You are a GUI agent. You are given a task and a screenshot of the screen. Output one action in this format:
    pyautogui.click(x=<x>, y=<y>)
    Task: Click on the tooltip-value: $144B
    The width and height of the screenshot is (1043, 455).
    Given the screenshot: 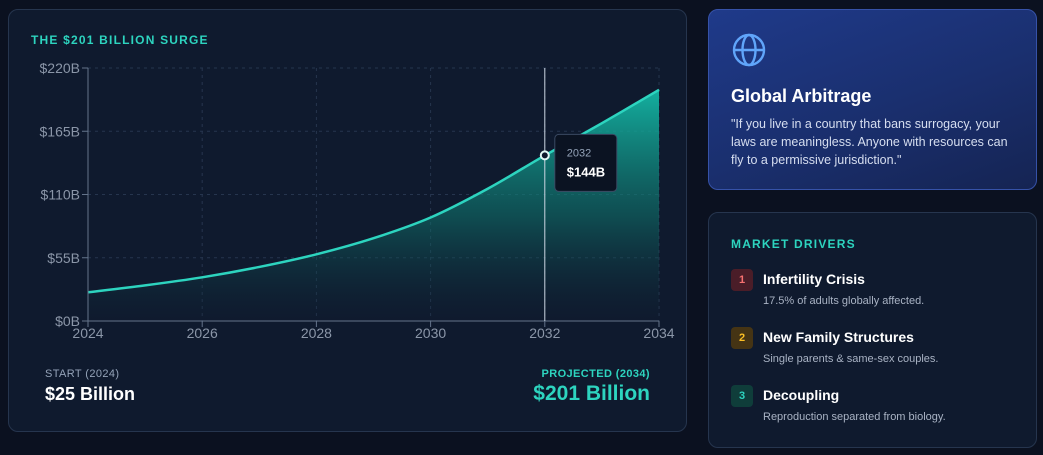 What is the action you would take?
    pyautogui.click(x=586, y=171)
    